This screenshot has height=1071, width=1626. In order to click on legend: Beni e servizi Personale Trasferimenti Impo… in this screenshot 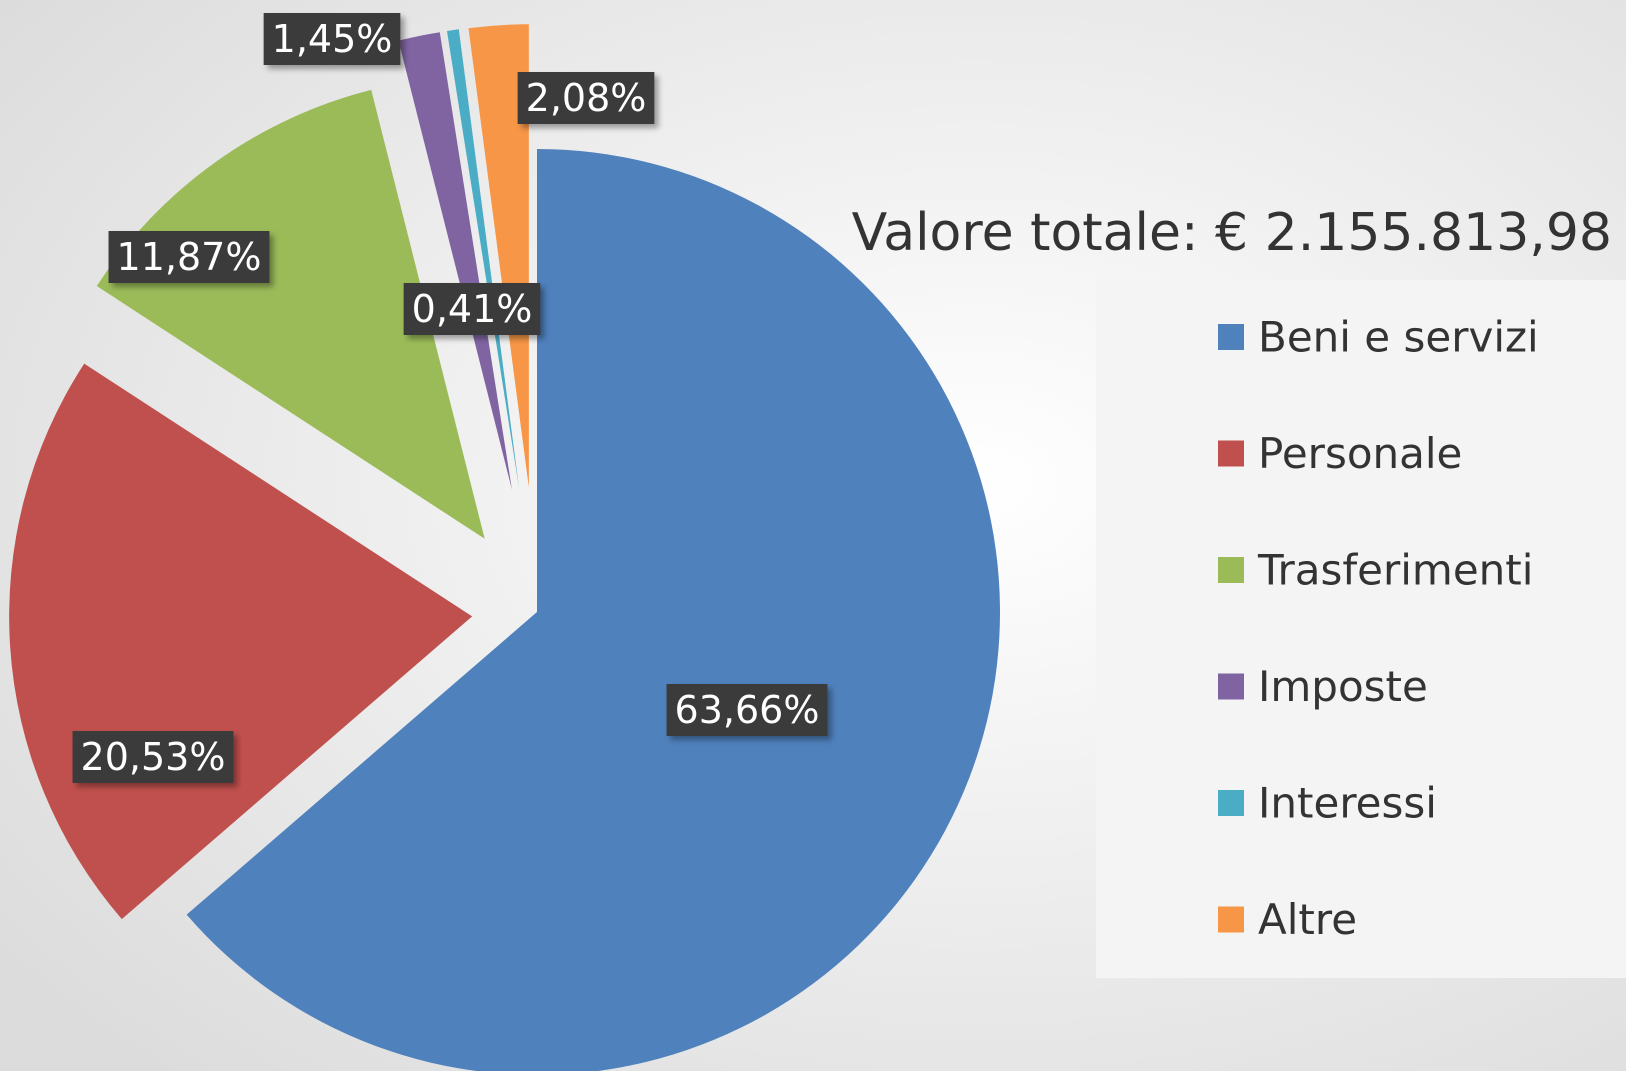, I will do `click(1378, 628)`.